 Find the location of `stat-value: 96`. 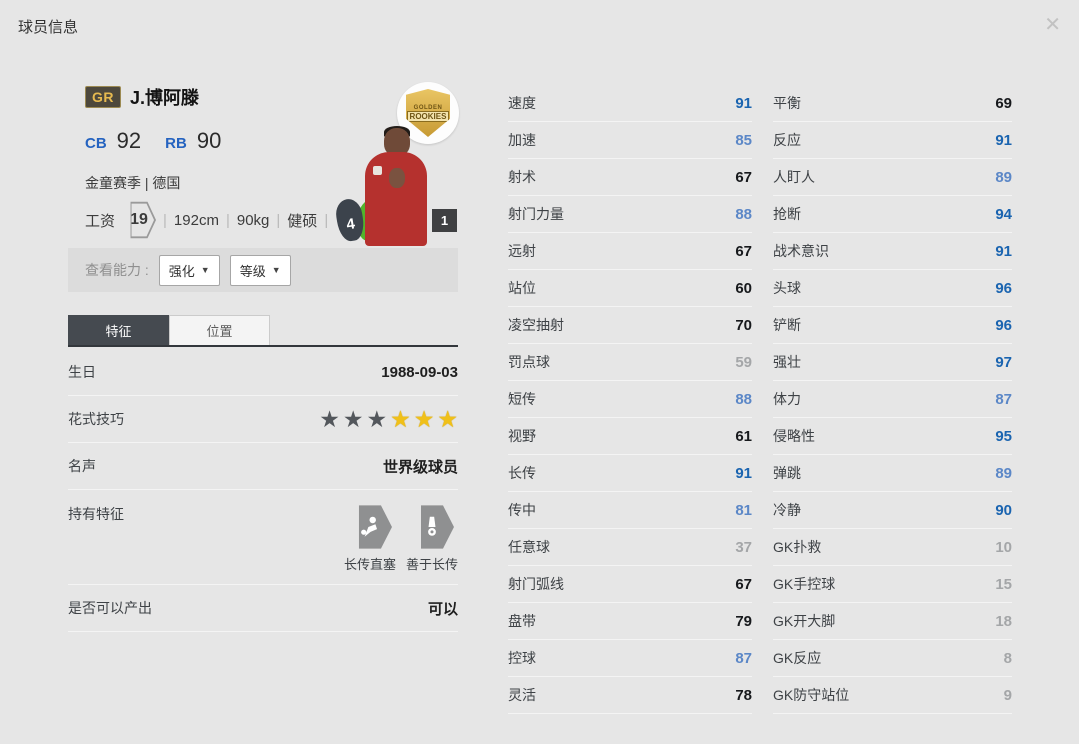

stat-value: 96 is located at coordinates (1003, 325).